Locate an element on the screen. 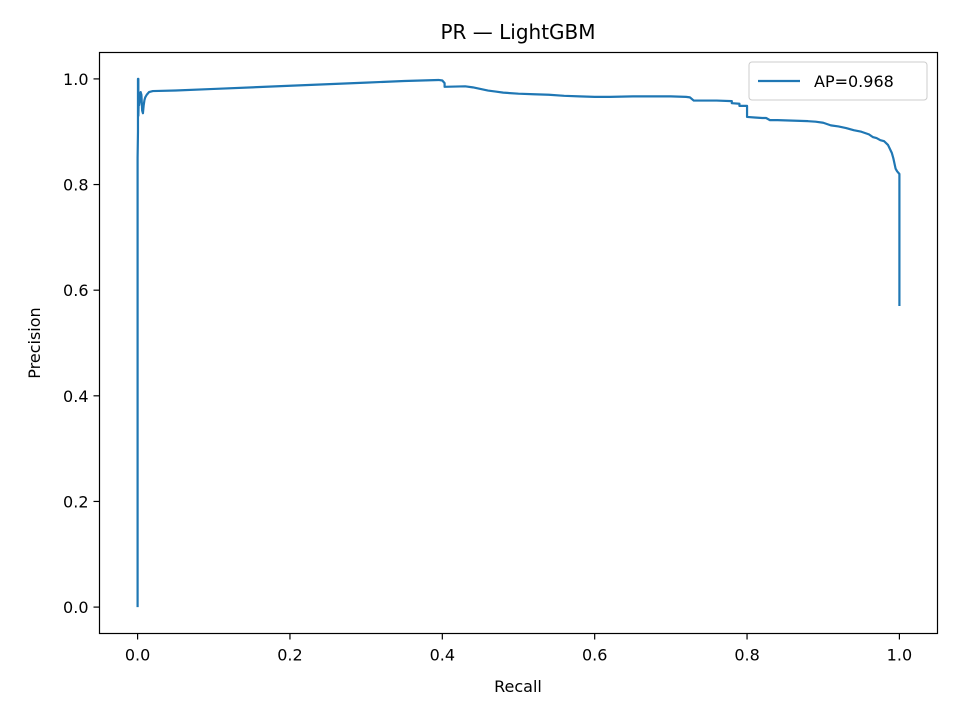  legend-box is located at coordinates (838, 81).